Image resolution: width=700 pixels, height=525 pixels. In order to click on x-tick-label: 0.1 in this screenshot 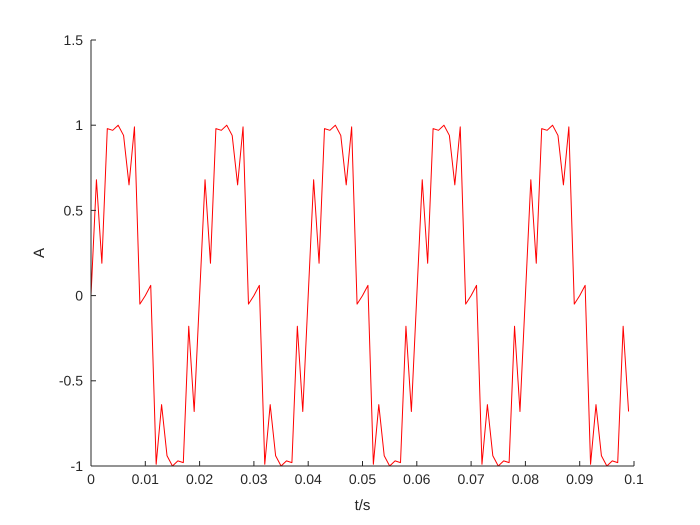, I will do `click(634, 479)`.